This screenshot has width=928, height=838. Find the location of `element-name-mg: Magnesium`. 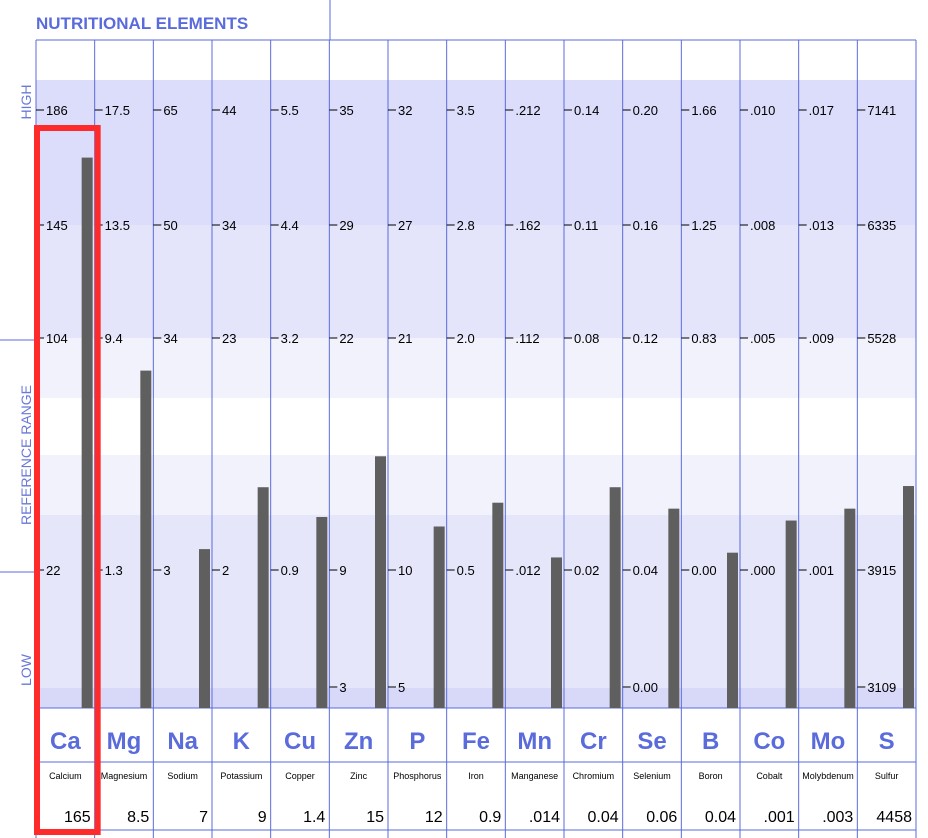

element-name-mg: Magnesium is located at coordinates (124, 776).